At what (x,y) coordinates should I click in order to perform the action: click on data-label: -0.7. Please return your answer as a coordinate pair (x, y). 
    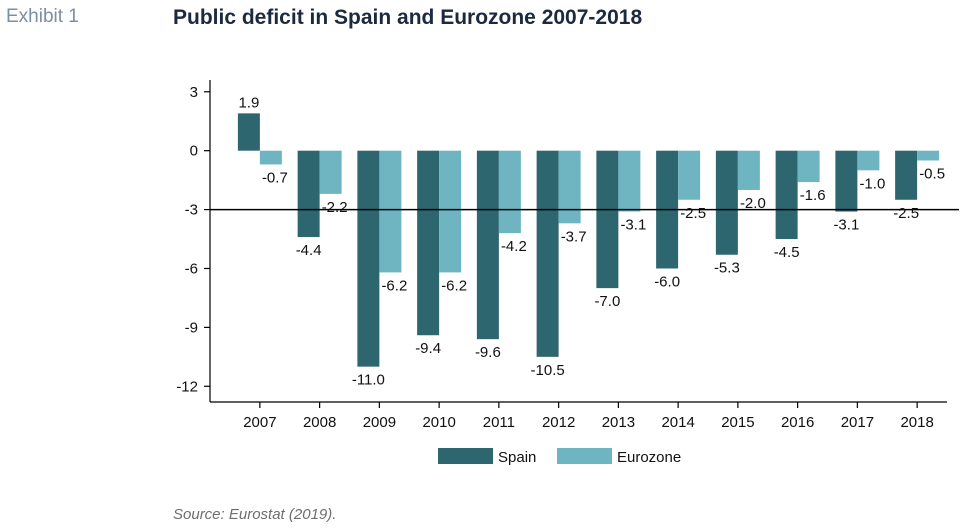
    Looking at the image, I should click on (275, 177).